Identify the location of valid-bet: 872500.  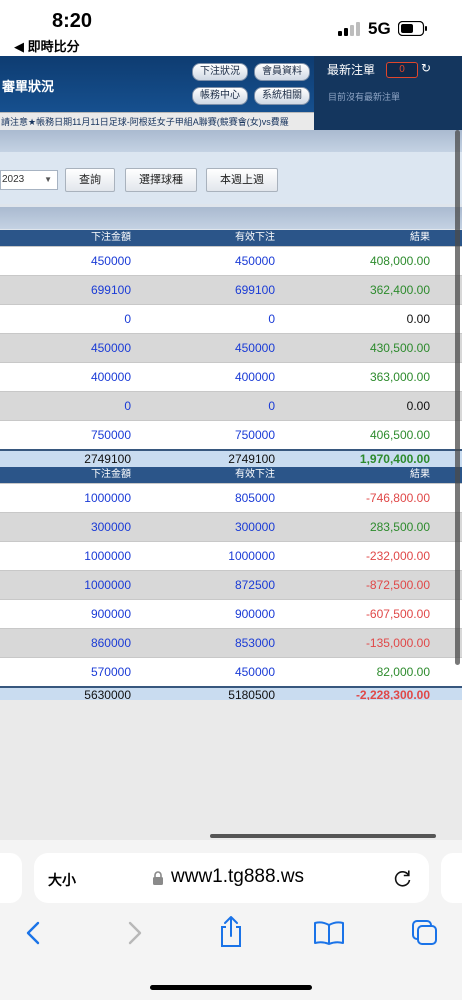
(254, 585).